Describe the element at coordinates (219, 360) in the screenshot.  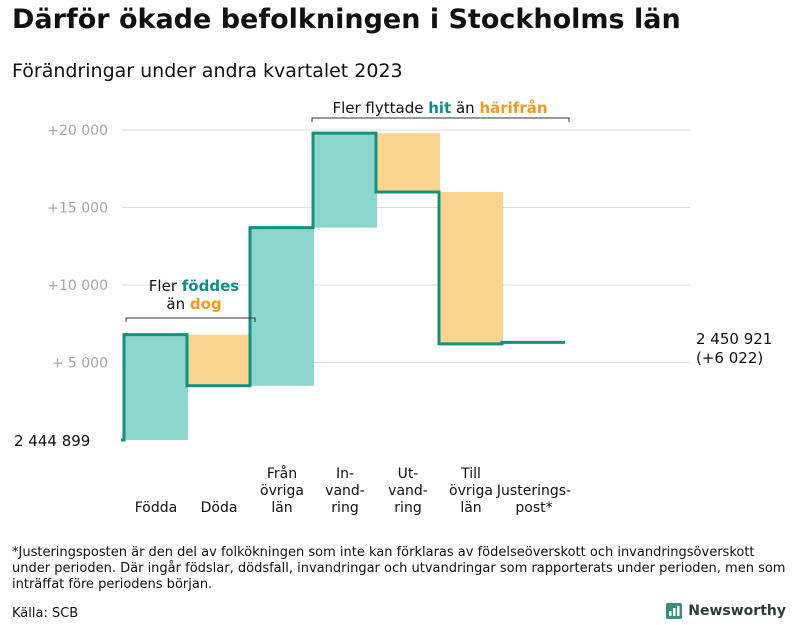
I see `bar-döda` at that location.